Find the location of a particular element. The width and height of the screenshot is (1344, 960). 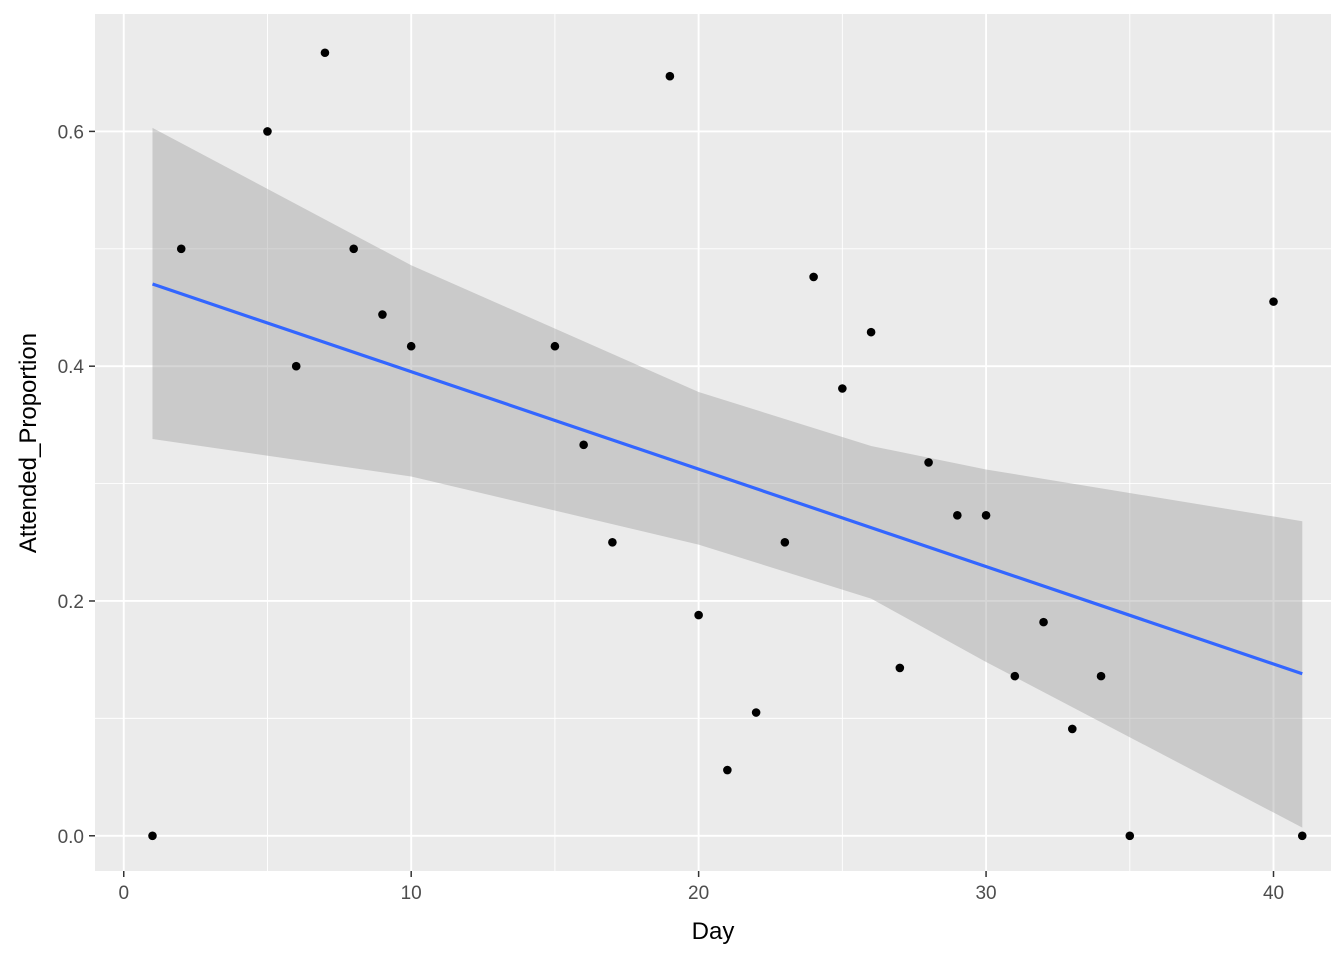

x-axis-ticks: 0 10 20 30 40 is located at coordinates (701, 887).